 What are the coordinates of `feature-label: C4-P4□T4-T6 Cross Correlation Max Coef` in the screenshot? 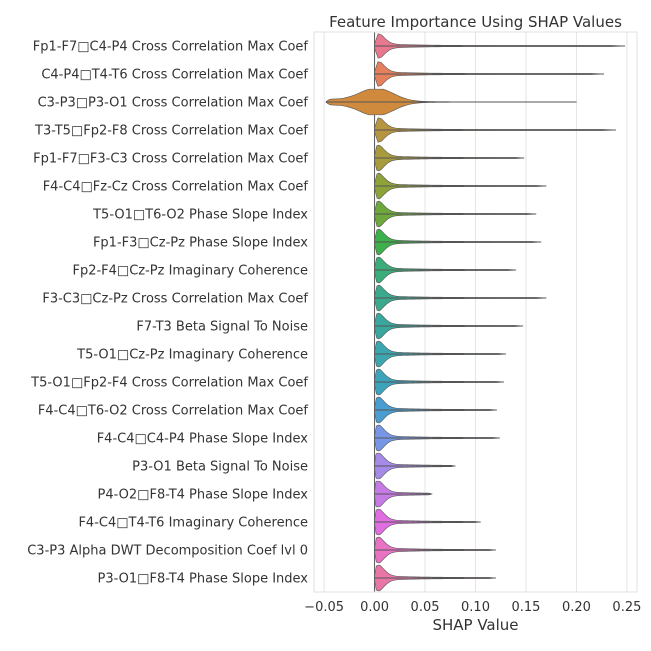 It's located at (174, 75).